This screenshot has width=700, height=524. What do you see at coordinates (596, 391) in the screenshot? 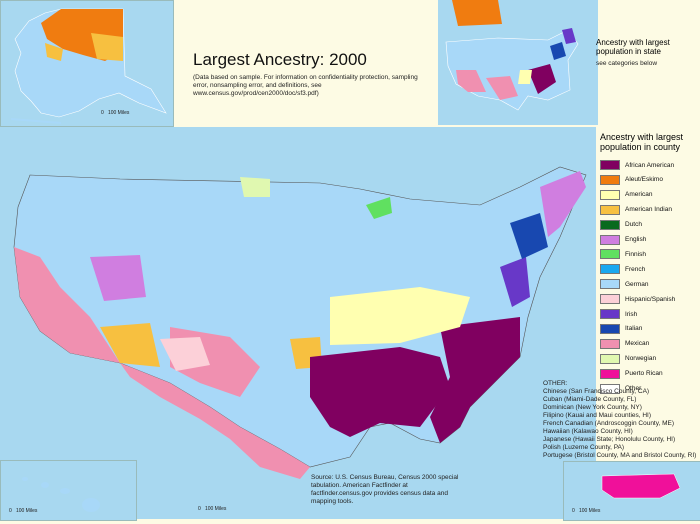
I see `other-item: Chinese (San Francisco County, CA)` at bounding box center [596, 391].